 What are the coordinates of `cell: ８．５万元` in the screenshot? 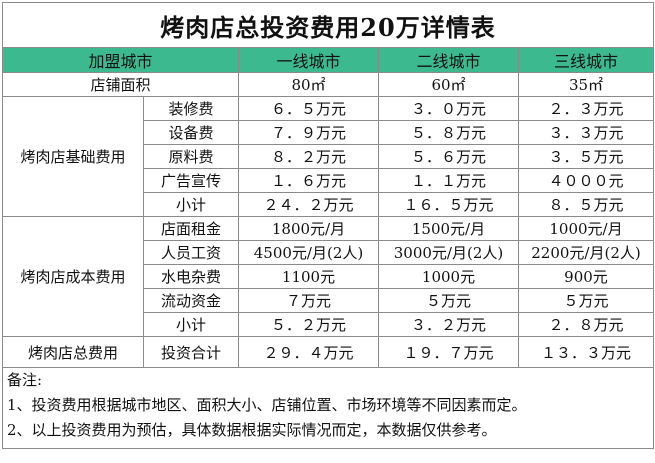 It's located at (586, 204).